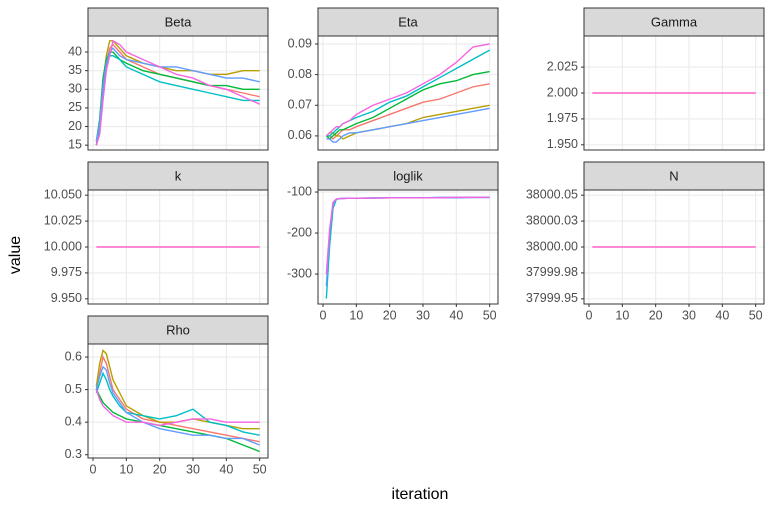  What do you see at coordinates (75, 144) in the screenshot?
I see `y-tick-label: 15` at bounding box center [75, 144].